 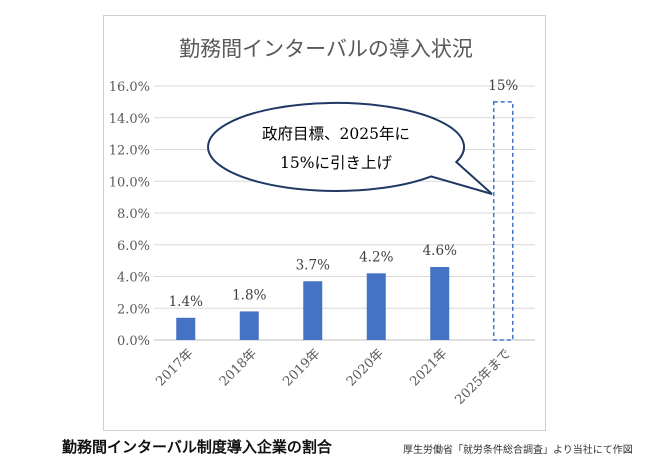 What do you see at coordinates (503, 221) in the screenshot?
I see `target-bar` at bounding box center [503, 221].